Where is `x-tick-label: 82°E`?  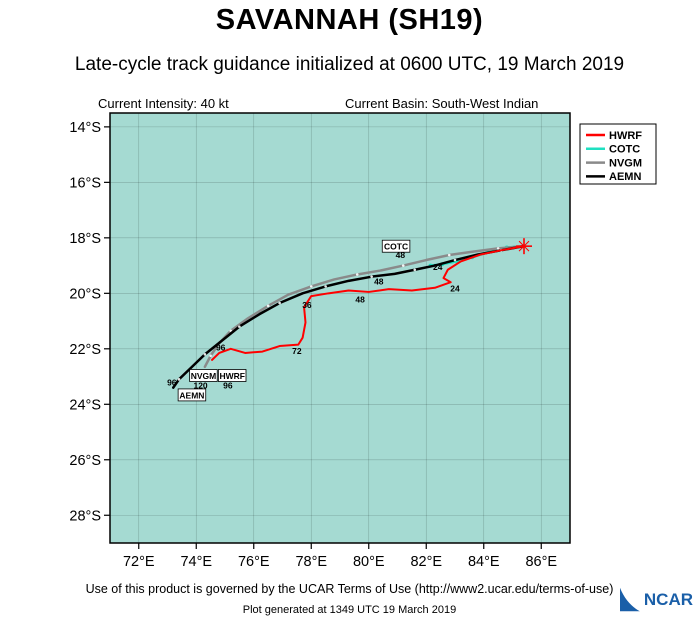
x-tick-label: 82°E is located at coordinates (426, 562).